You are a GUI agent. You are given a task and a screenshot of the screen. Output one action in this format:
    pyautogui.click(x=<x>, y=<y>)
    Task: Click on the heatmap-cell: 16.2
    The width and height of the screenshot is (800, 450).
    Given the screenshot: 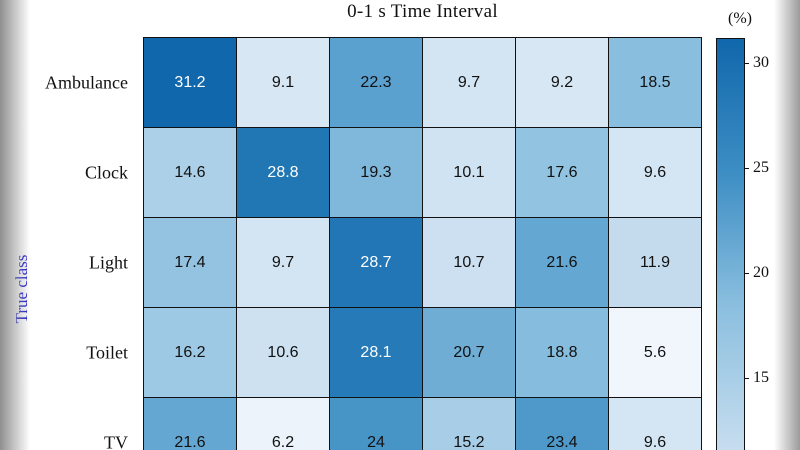 What is the action you would take?
    pyautogui.click(x=190, y=352)
    